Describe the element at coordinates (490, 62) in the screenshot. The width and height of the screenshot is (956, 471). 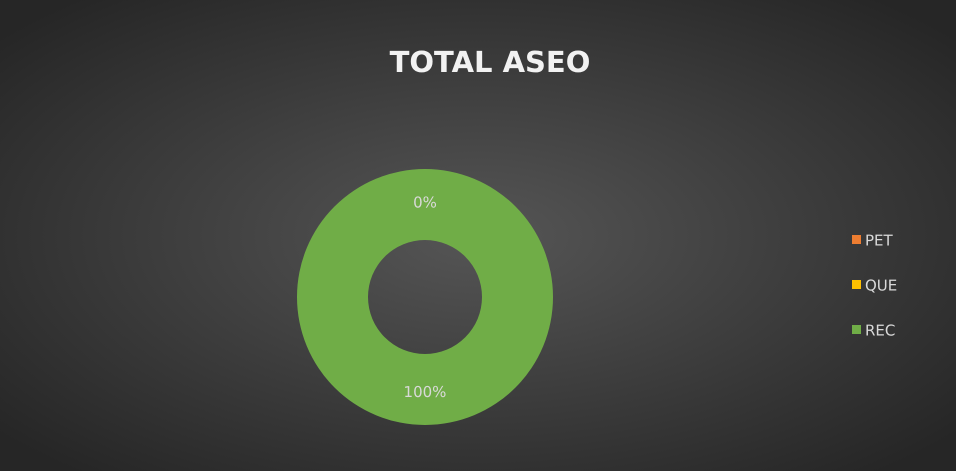
I see `chart-title: TOTAL ASEO` at that location.